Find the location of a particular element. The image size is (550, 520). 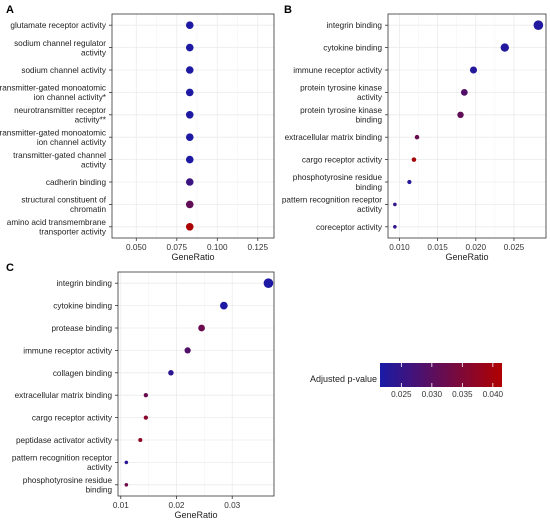

panel-c-category-label: collagen binding is located at coordinates (83, 373).